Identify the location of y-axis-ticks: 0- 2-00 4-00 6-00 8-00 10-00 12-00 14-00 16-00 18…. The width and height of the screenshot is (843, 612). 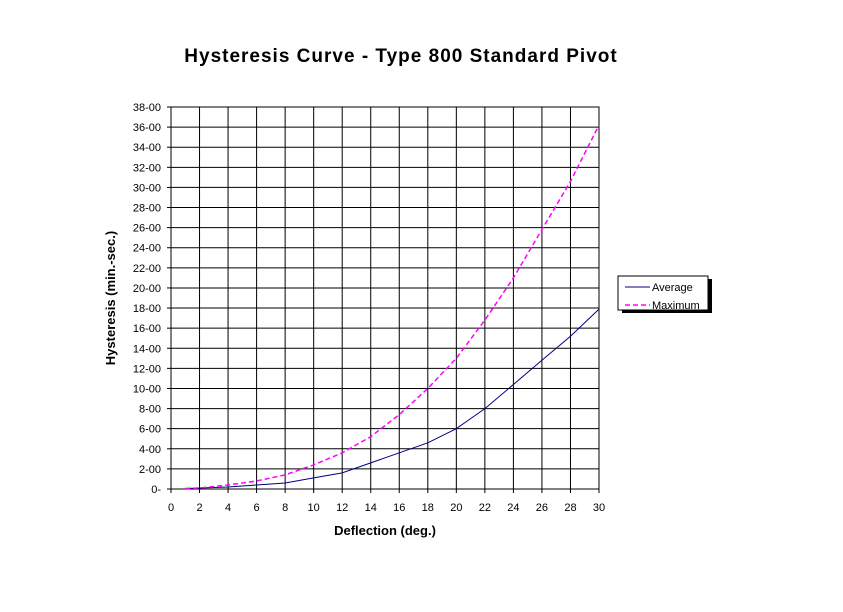
(152, 299).